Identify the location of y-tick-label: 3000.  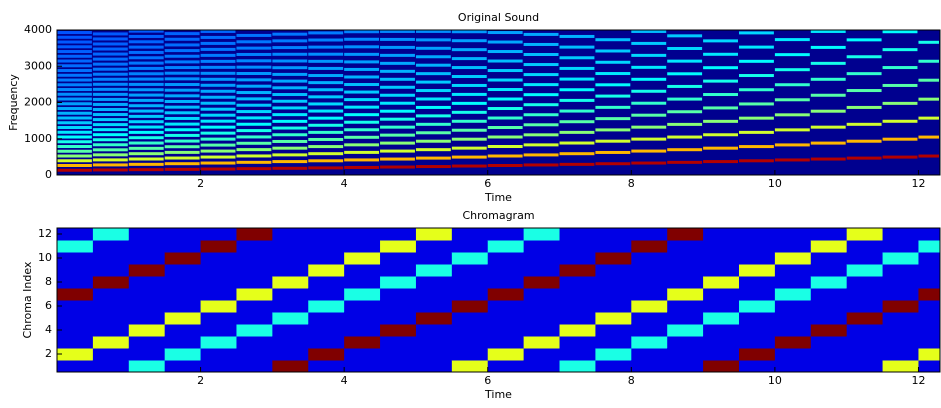
(38, 65).